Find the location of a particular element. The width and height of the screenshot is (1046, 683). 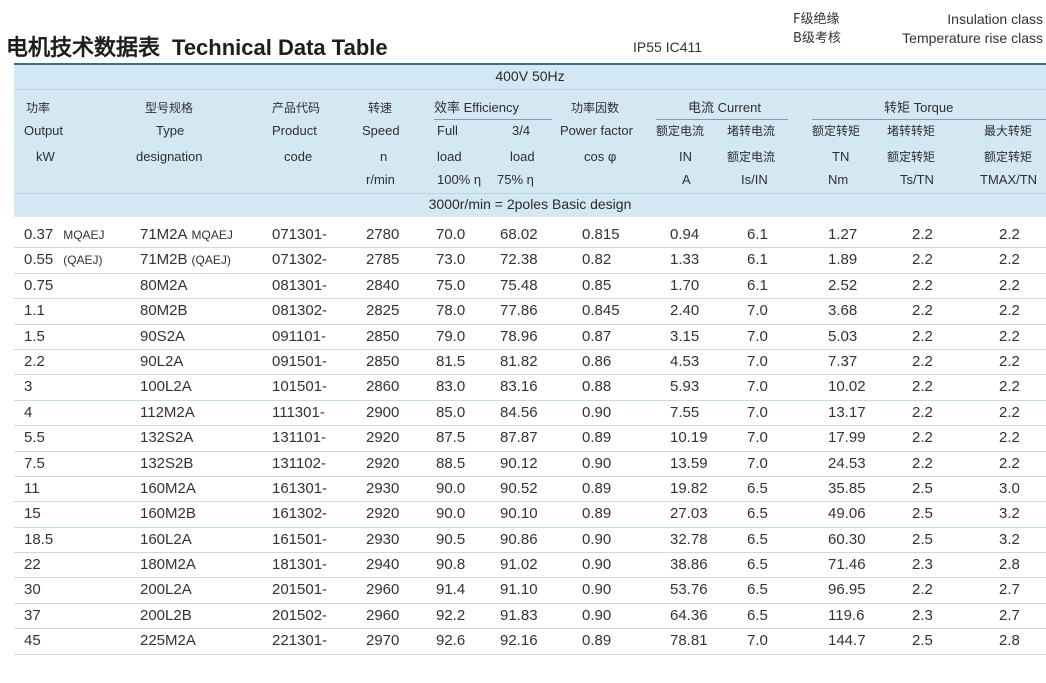

cell-rated-torque-value: 24.53 is located at coordinates (847, 463).